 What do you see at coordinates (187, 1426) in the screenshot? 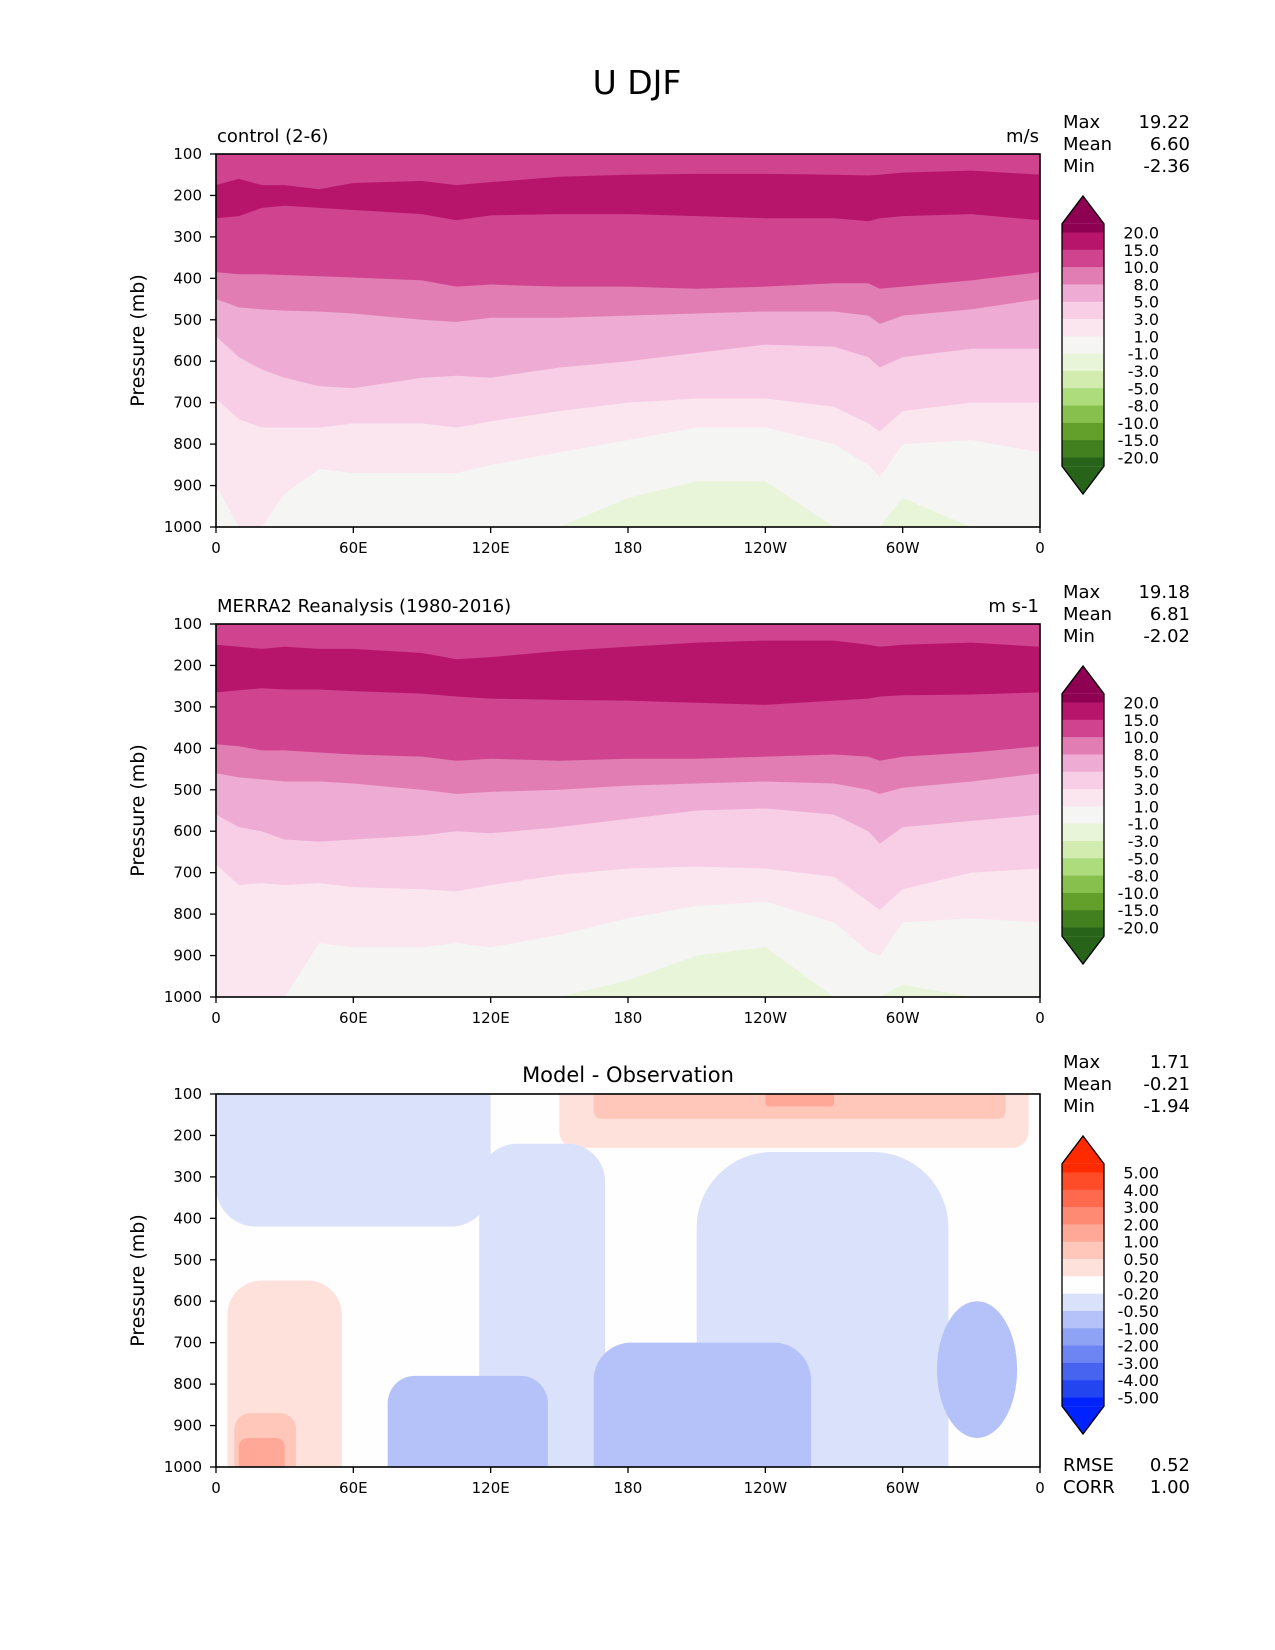
I see `y-tick-label: 900` at bounding box center [187, 1426].